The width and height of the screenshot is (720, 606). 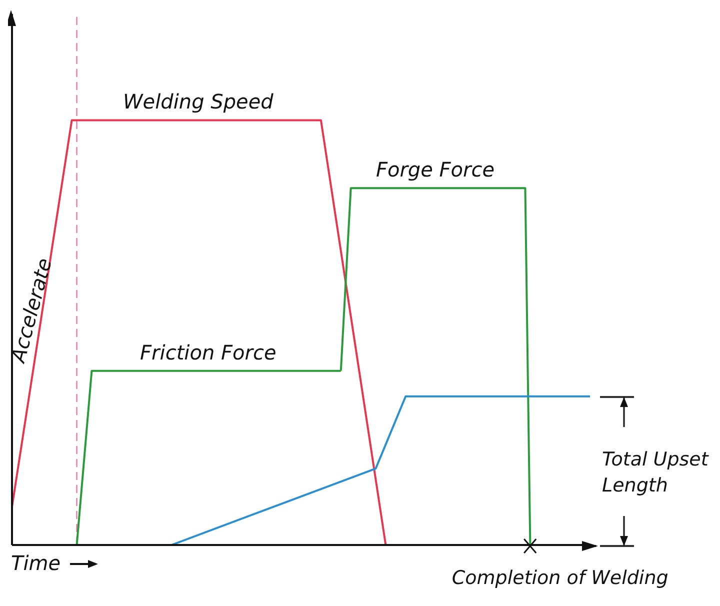 I want to click on series-label: Forge Force, so click(x=435, y=169).